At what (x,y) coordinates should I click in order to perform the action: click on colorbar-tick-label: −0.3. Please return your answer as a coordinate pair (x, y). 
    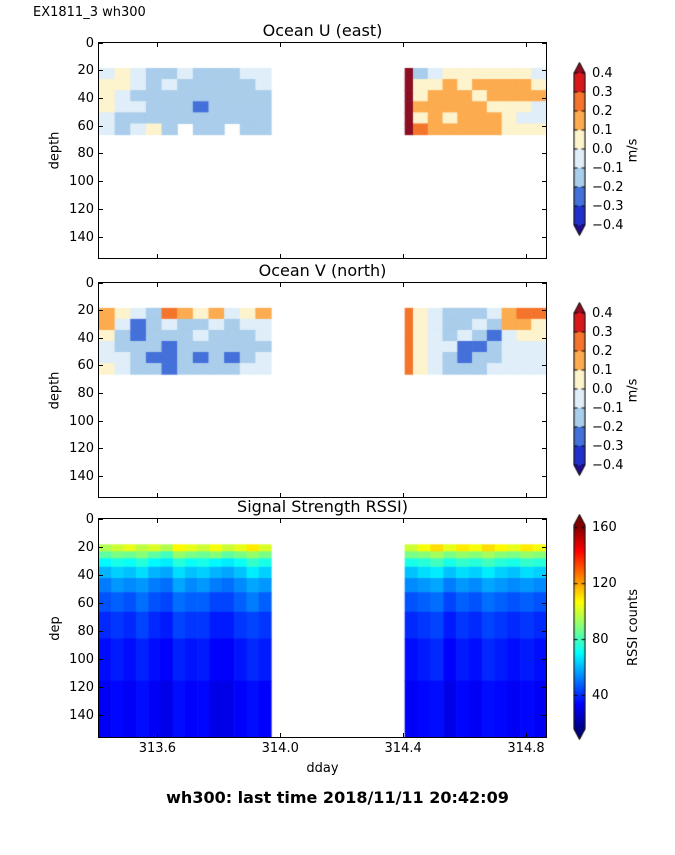
    Looking at the image, I should click on (608, 446).